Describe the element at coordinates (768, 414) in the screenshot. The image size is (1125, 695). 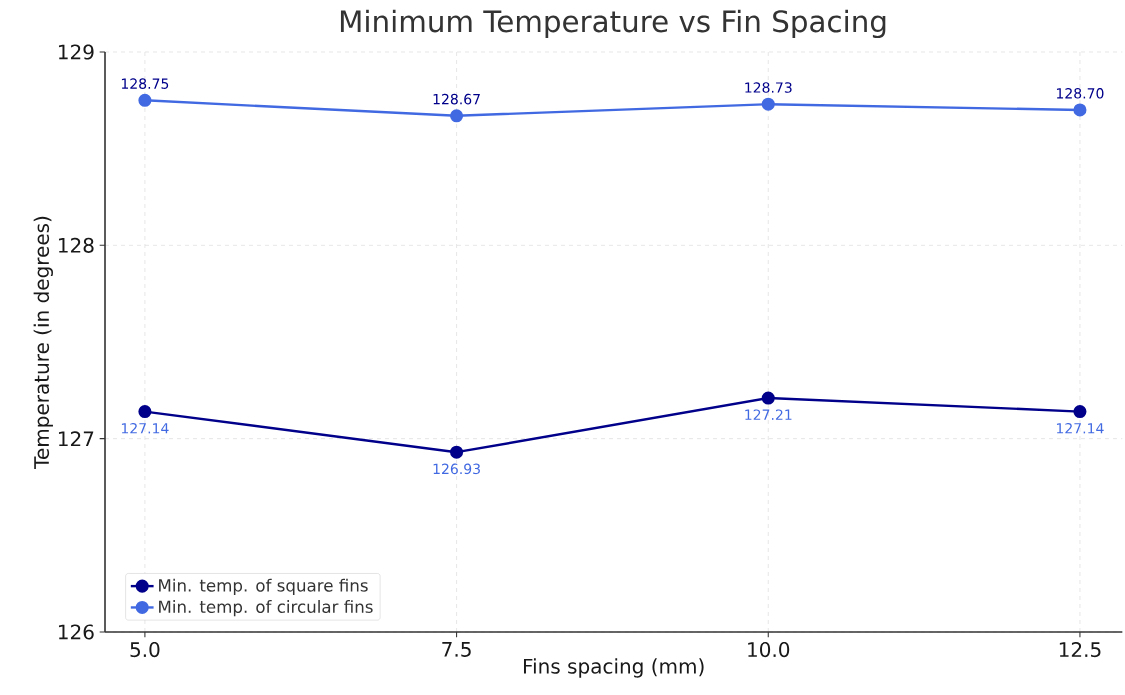
I see `data-label: 127.21` at that location.